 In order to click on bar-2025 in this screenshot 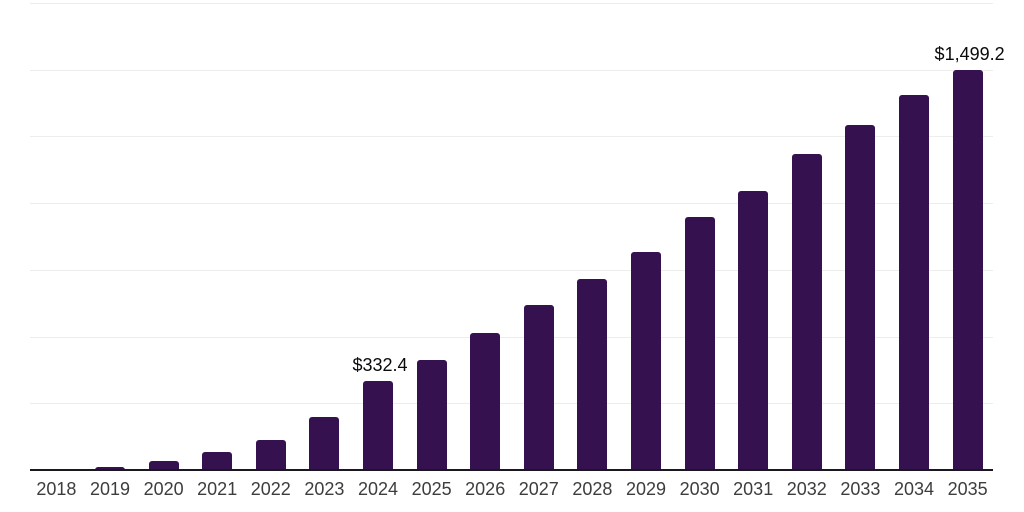, I will do `click(431, 414)`.